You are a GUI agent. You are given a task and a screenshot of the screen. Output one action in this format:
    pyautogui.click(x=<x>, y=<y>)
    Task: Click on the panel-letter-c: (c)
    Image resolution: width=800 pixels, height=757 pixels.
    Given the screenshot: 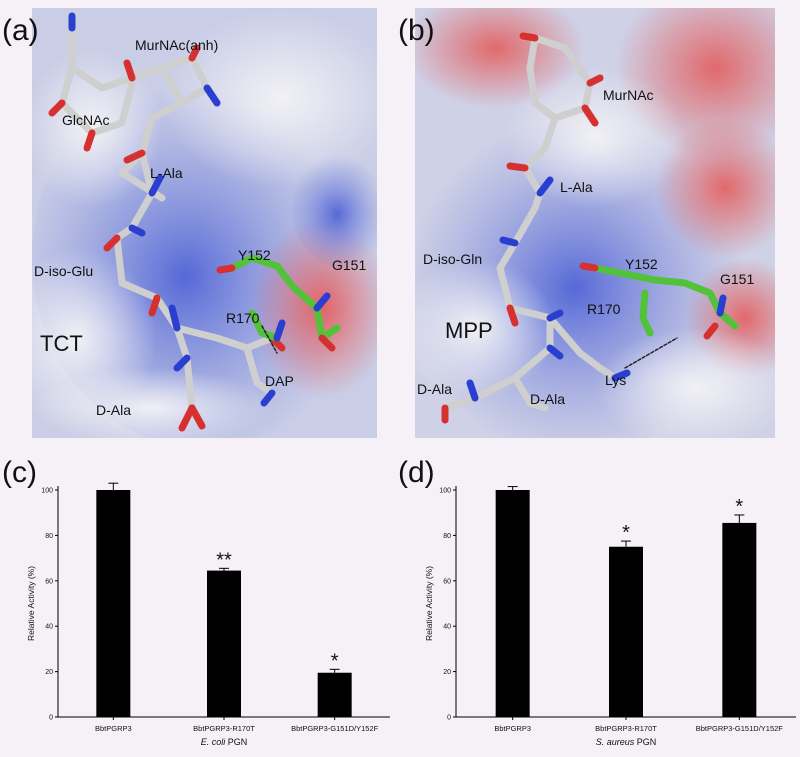 What is the action you would take?
    pyautogui.click(x=19, y=472)
    